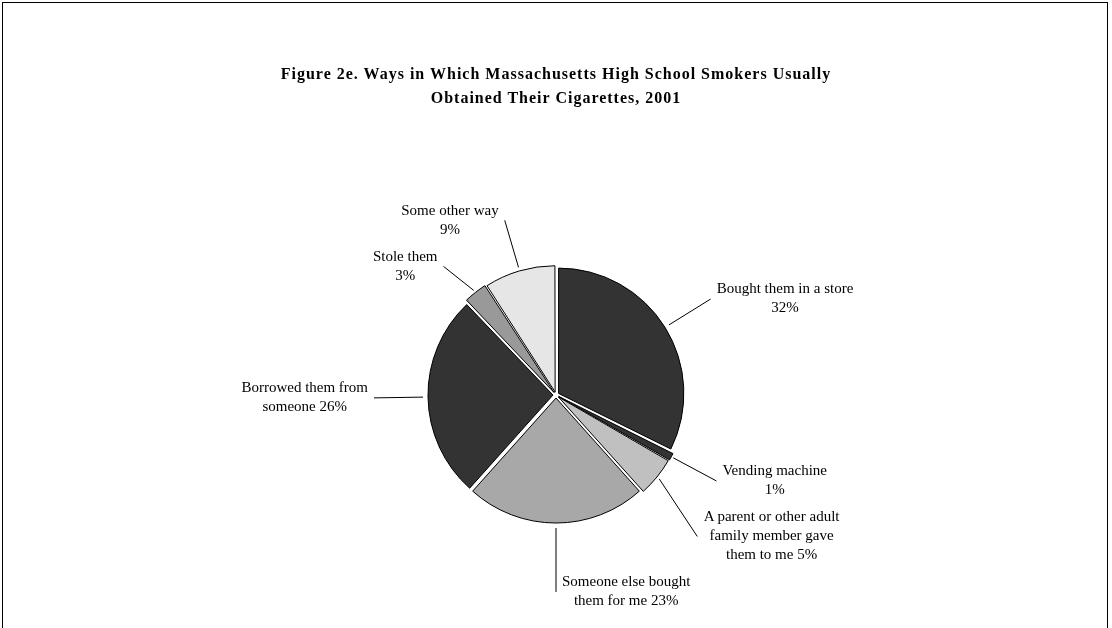 Image resolution: width=1112 pixels, height=628 pixels. Describe the element at coordinates (405, 274) in the screenshot. I see `data-label: 3%` at that location.